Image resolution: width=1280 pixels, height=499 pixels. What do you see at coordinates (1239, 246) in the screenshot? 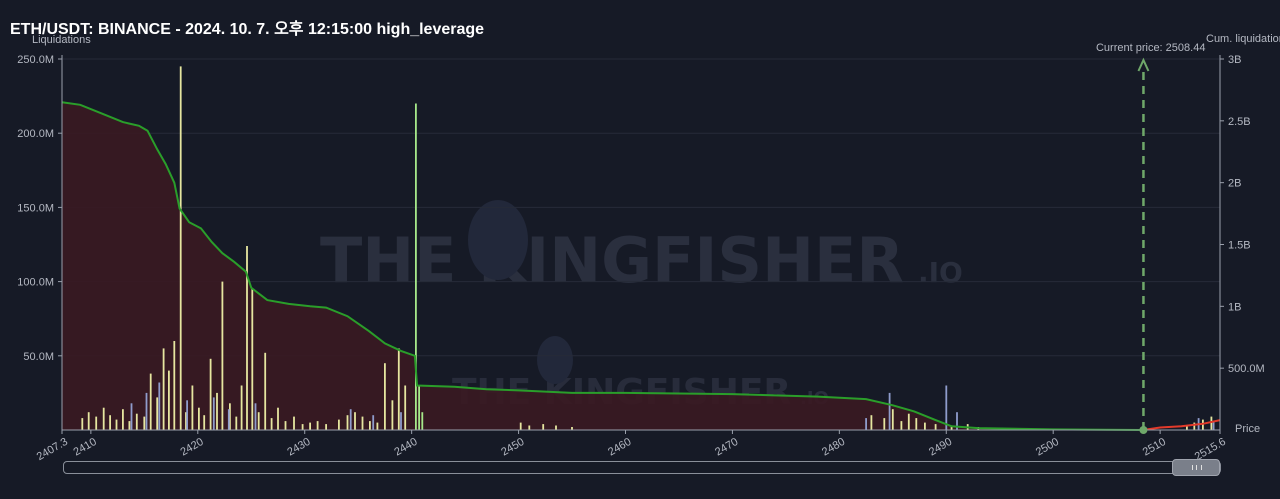
I see `right-tick-label: 1.5B` at bounding box center [1239, 246].